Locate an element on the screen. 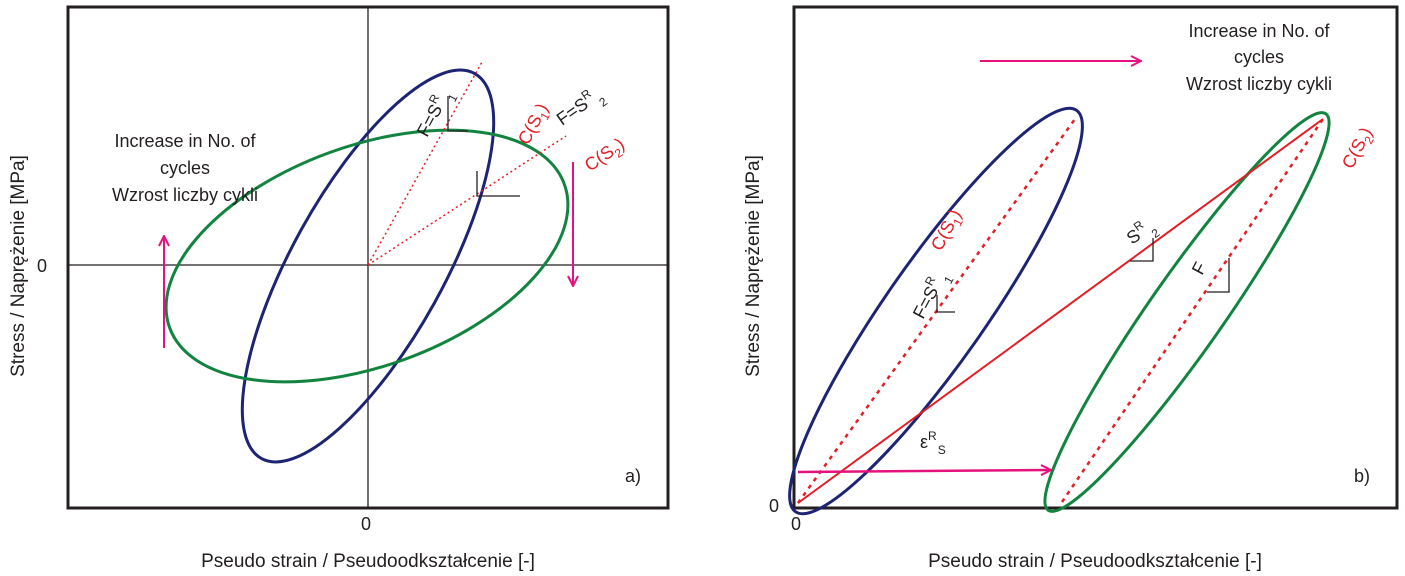 This screenshot has height=576, width=1405. panel-b-tag: b) is located at coordinates (1362, 476).